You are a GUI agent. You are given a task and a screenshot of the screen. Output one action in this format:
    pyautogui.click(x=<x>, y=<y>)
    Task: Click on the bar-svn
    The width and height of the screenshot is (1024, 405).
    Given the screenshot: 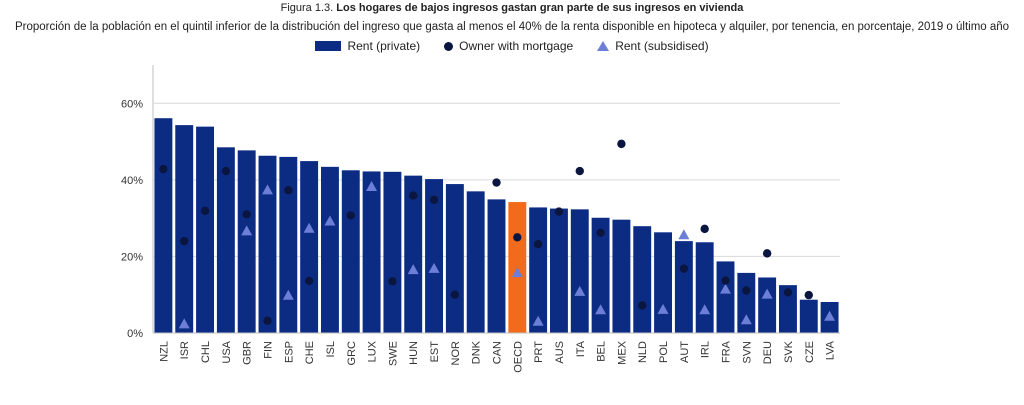 What is the action you would take?
    pyautogui.click(x=746, y=302)
    